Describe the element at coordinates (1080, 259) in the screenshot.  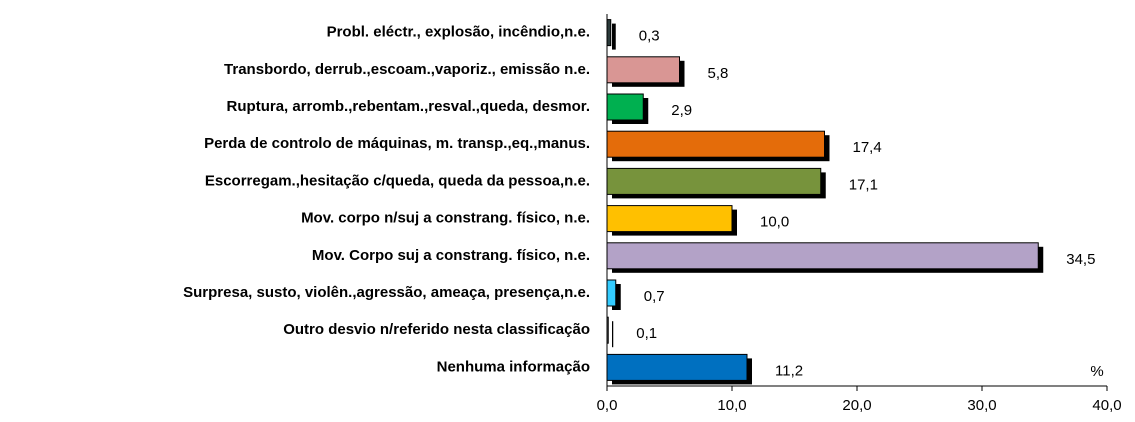
I see `value-label: 34,5` at that location.